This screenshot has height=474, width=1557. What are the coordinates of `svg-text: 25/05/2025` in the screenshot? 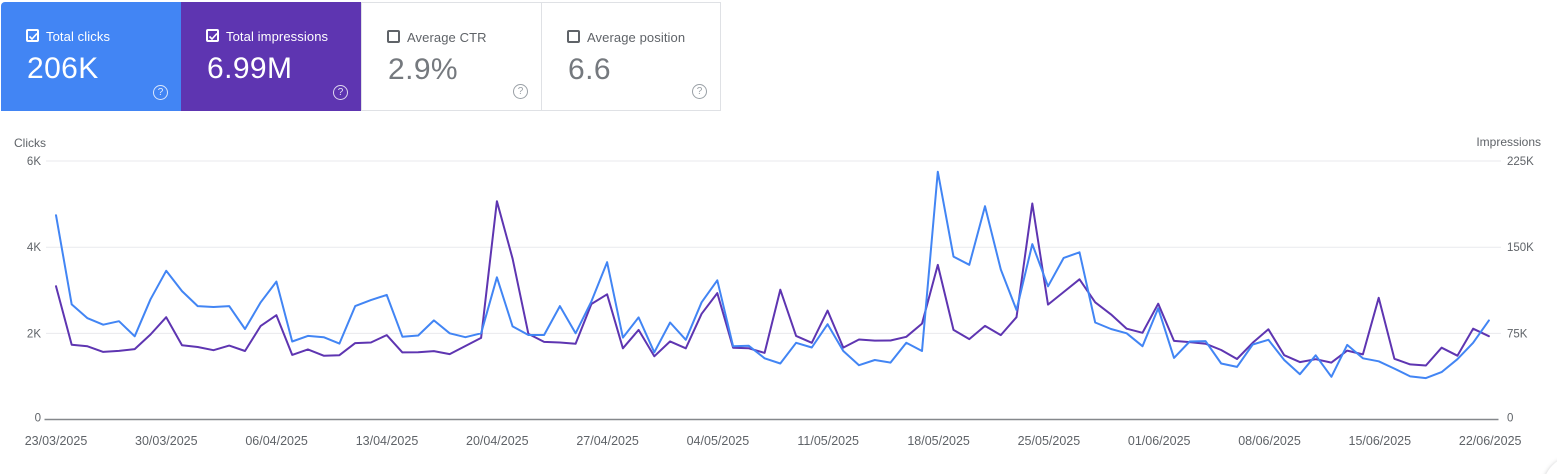 It's located at (1049, 441).